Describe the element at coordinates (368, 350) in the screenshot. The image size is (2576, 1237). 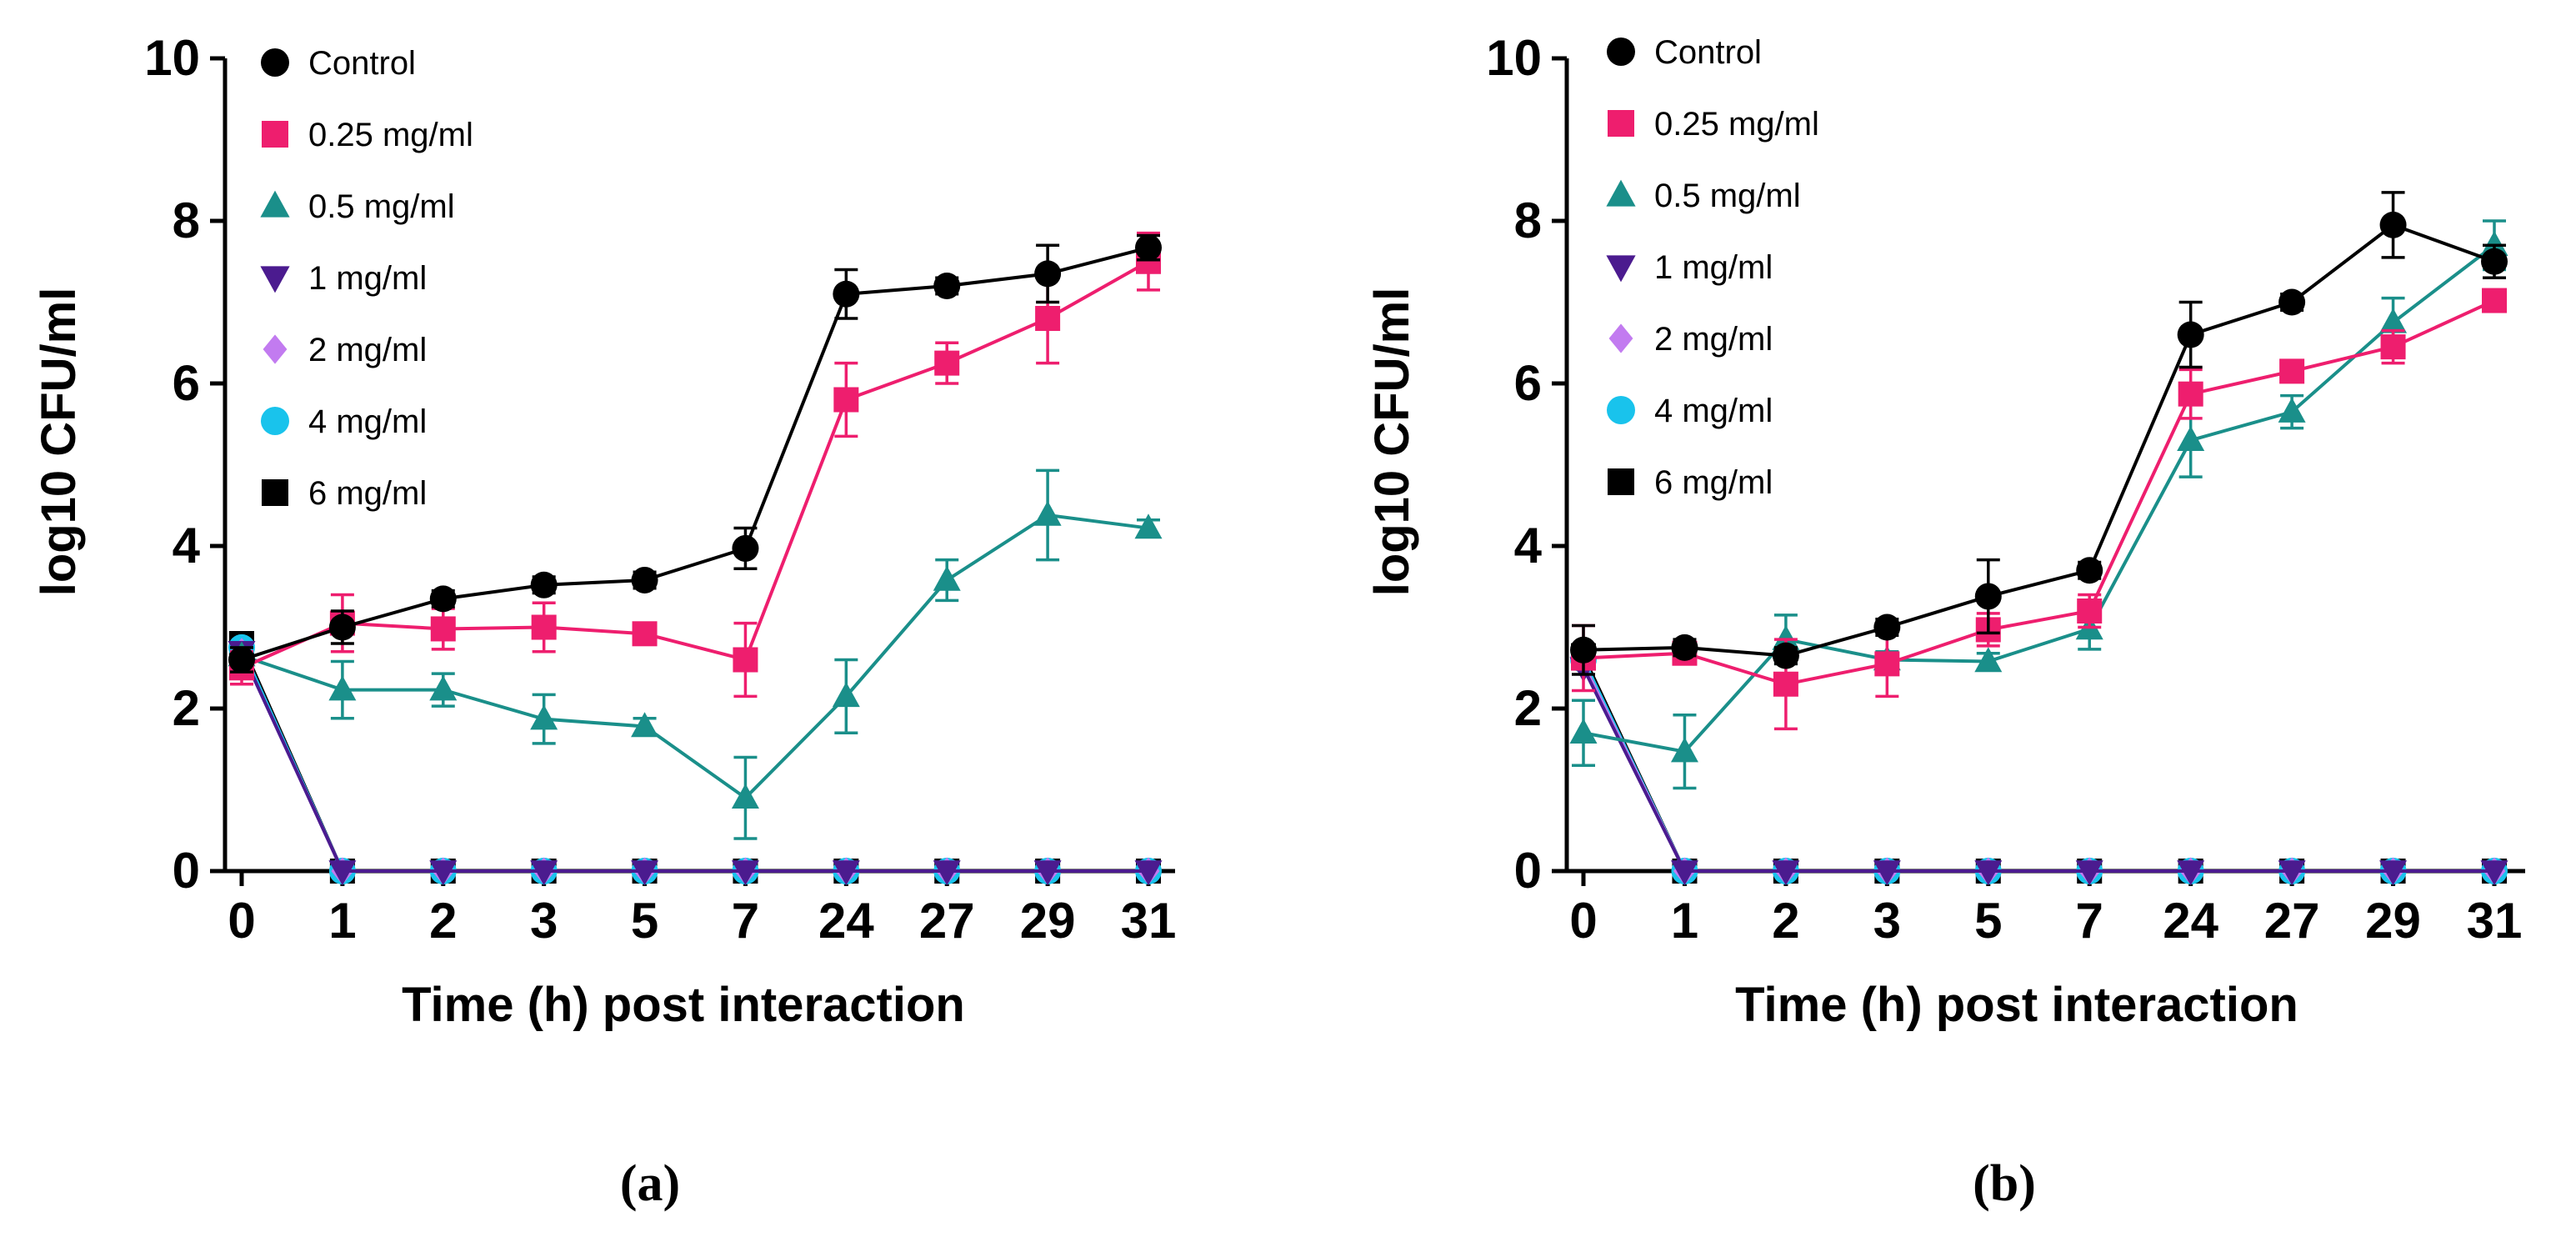
I see `legend-label: 2 mg/ml` at that location.